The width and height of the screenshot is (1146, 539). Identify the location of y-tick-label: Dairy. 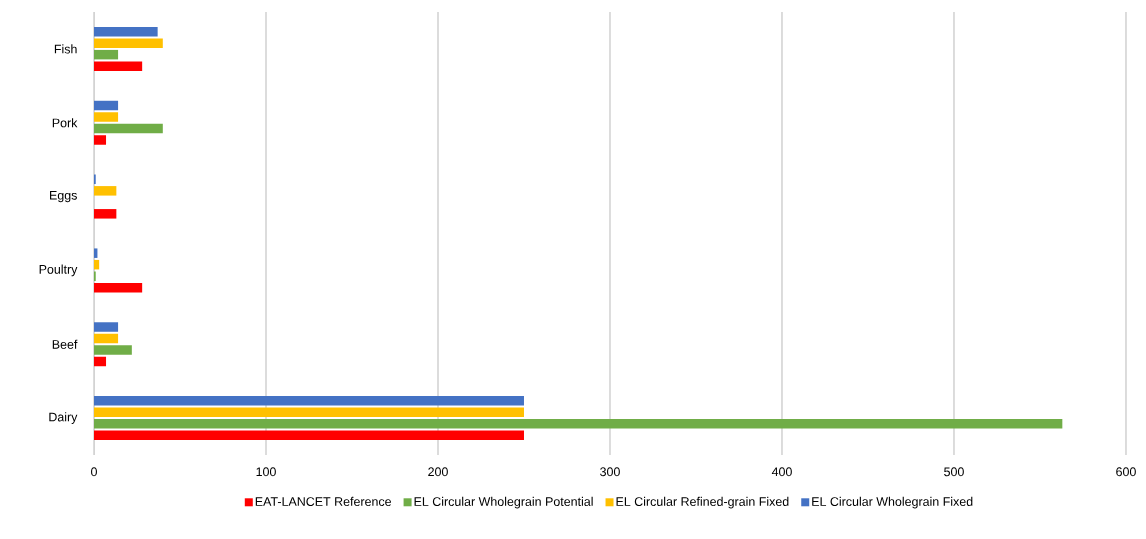
(63, 418).